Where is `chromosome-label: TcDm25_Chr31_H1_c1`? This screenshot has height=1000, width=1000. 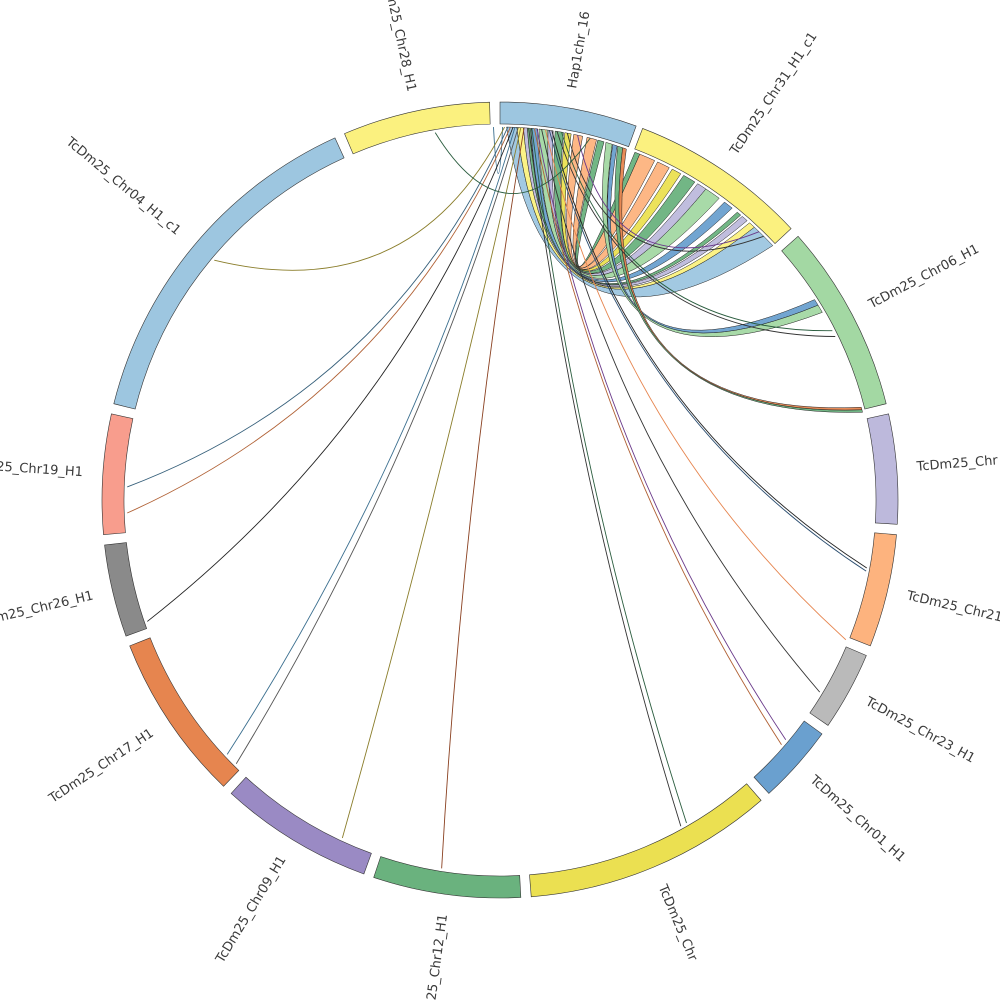 chromosome-label: TcDm25_Chr31_H1_c1 is located at coordinates (774, 94).